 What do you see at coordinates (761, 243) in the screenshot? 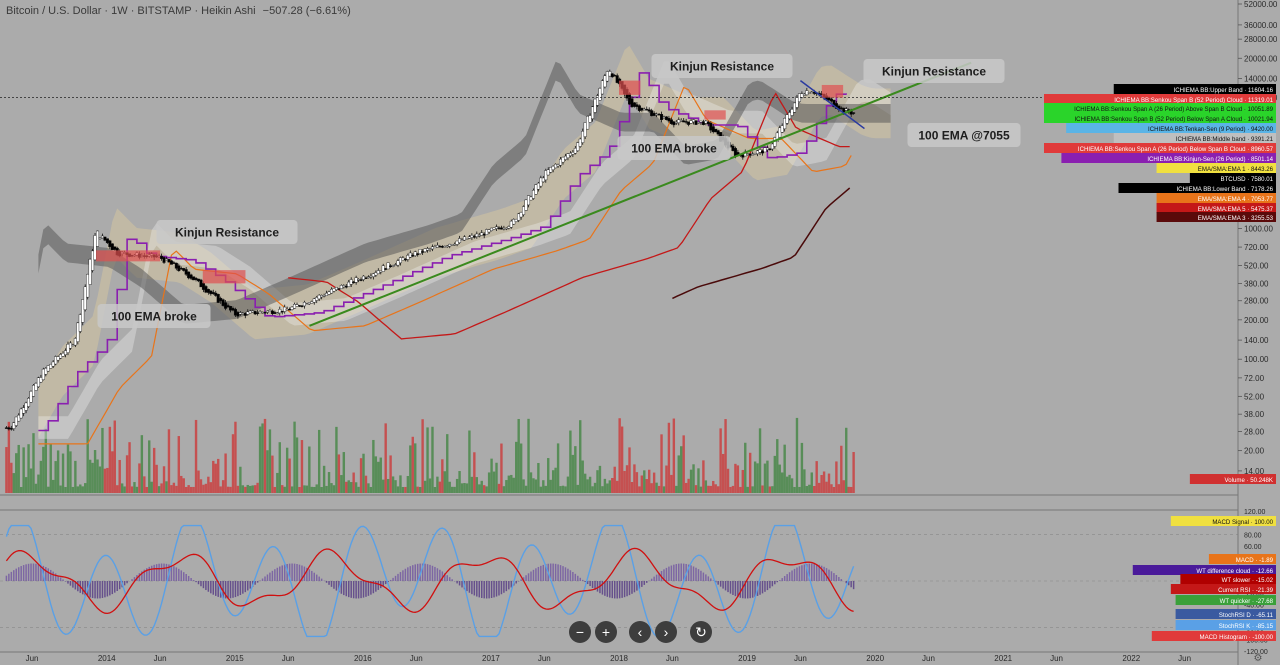
I see `ema-3-line` at bounding box center [761, 243].